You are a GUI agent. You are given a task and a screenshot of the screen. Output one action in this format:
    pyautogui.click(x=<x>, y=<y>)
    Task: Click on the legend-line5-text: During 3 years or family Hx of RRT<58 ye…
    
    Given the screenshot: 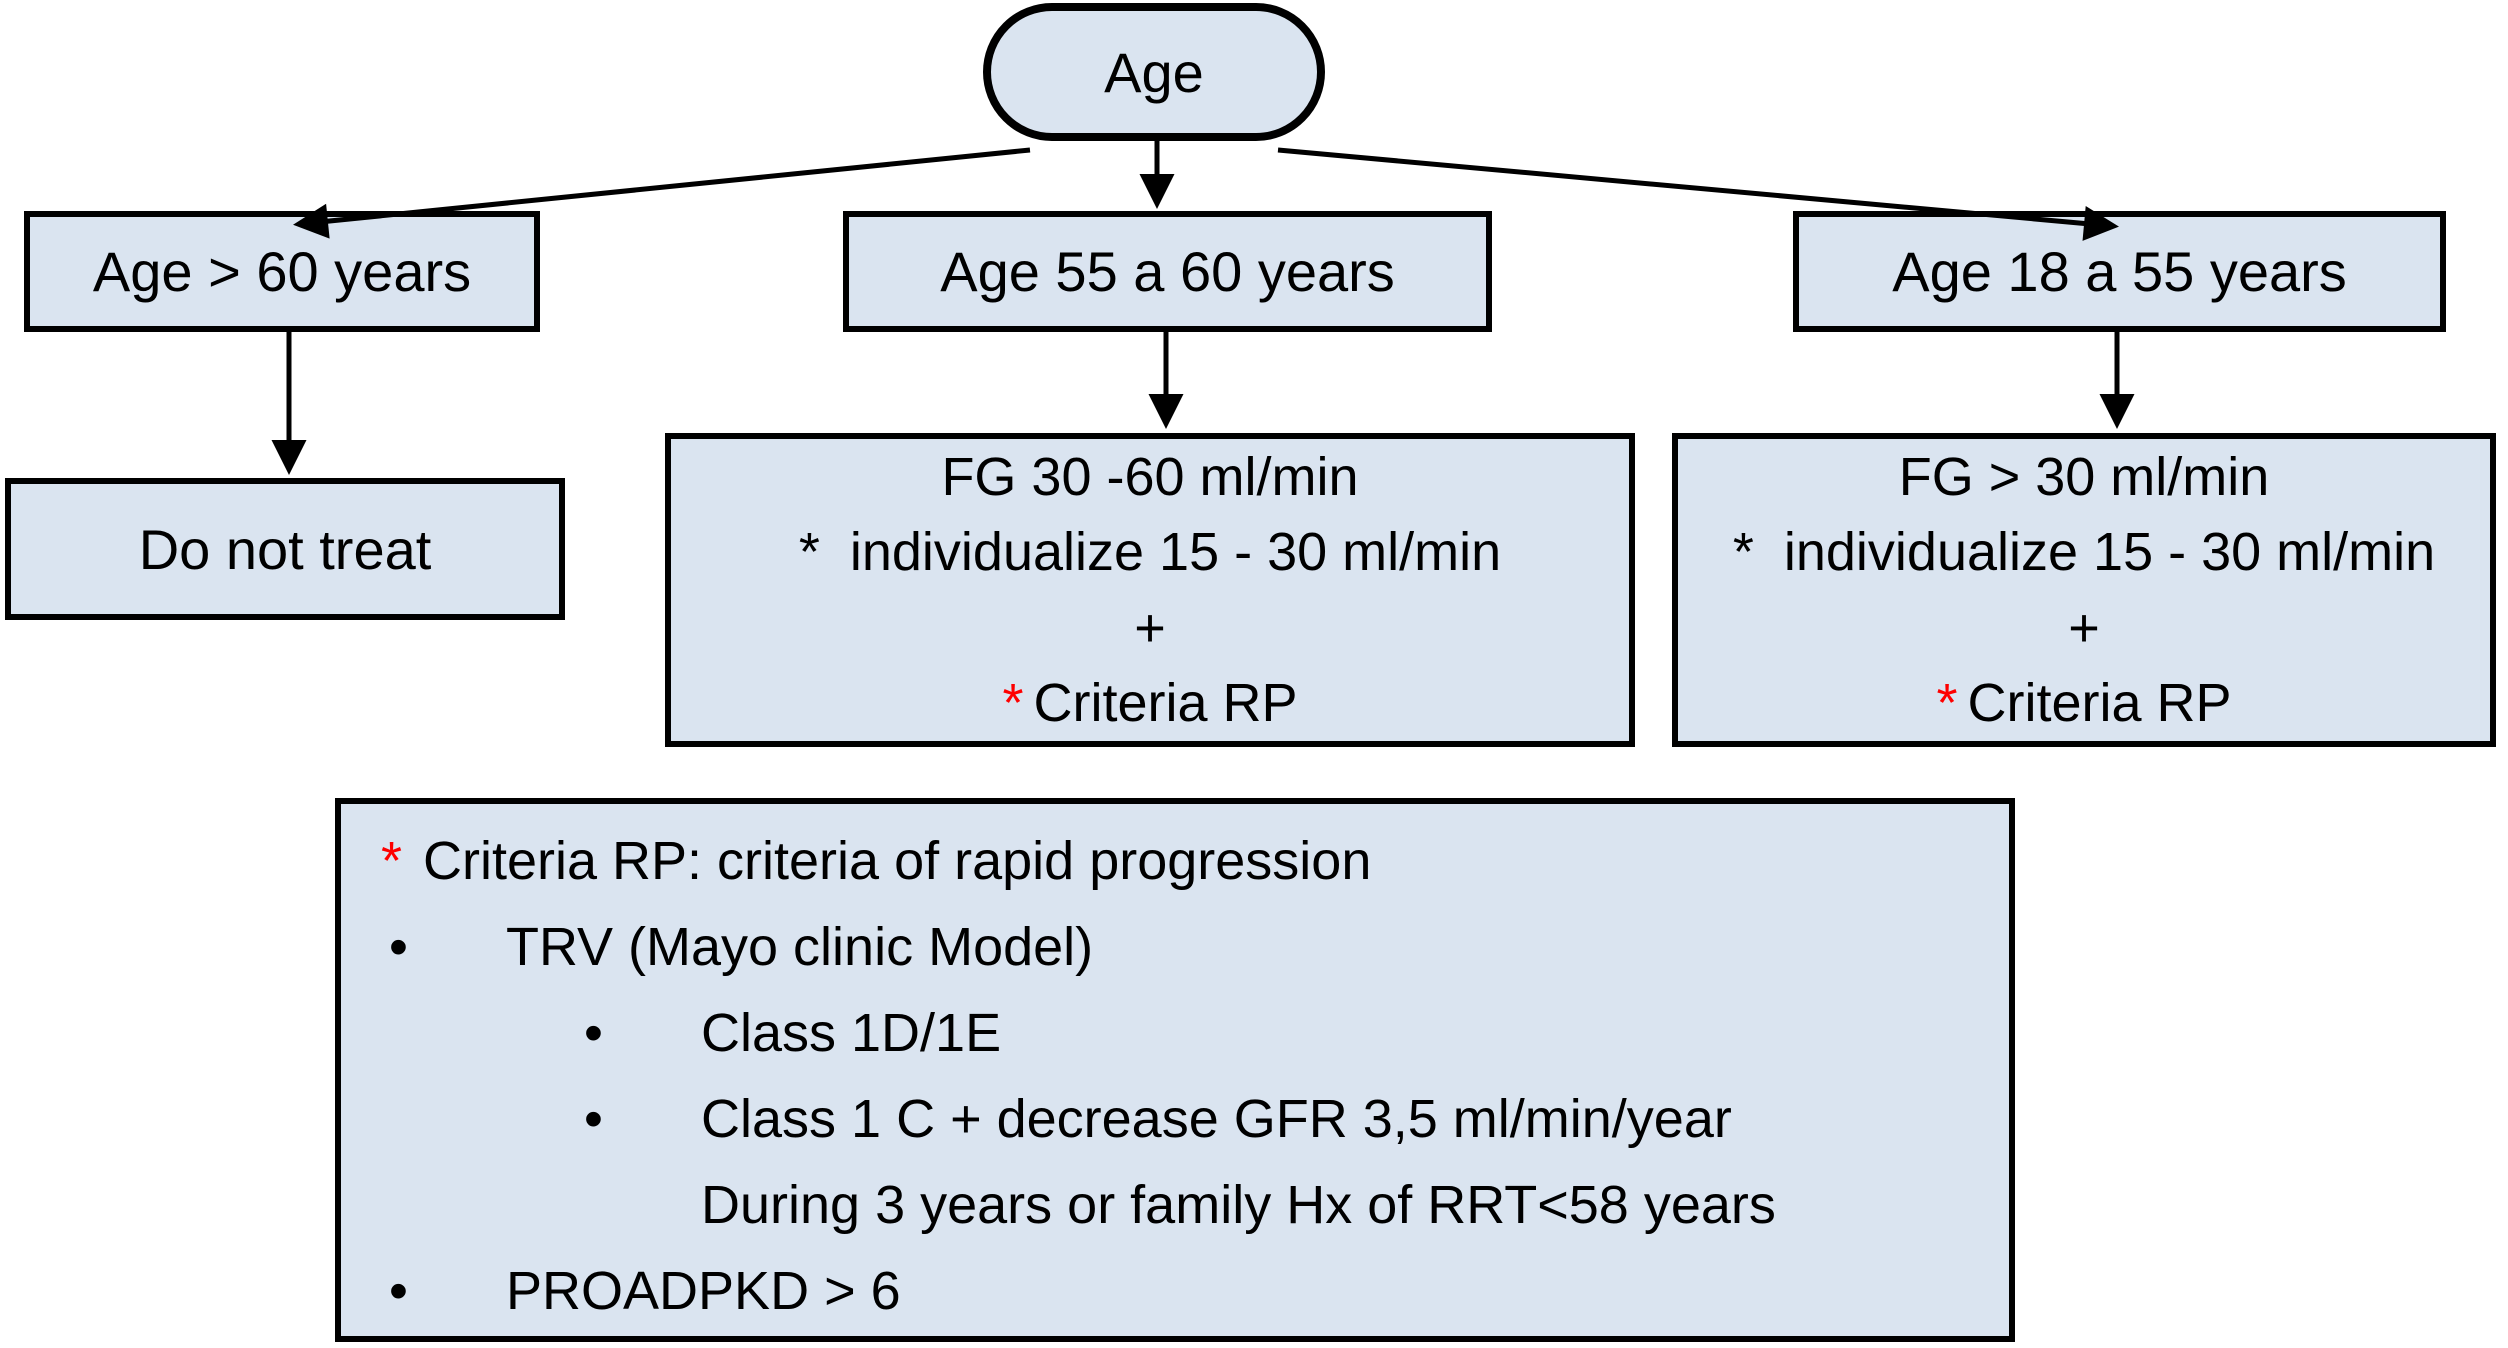 What is the action you would take?
    pyautogui.click(x=1238, y=1205)
    